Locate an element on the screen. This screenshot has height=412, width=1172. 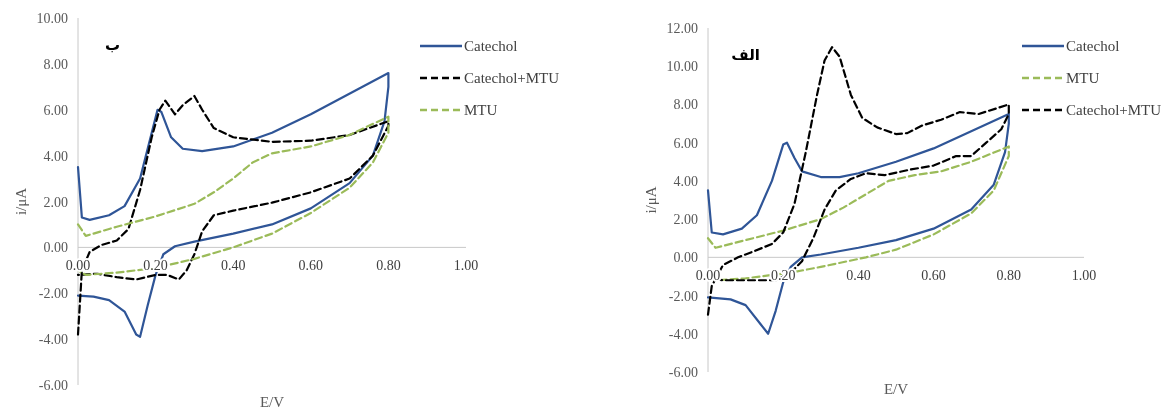
x-tick-label: 0.00 is located at coordinates (708, 276).